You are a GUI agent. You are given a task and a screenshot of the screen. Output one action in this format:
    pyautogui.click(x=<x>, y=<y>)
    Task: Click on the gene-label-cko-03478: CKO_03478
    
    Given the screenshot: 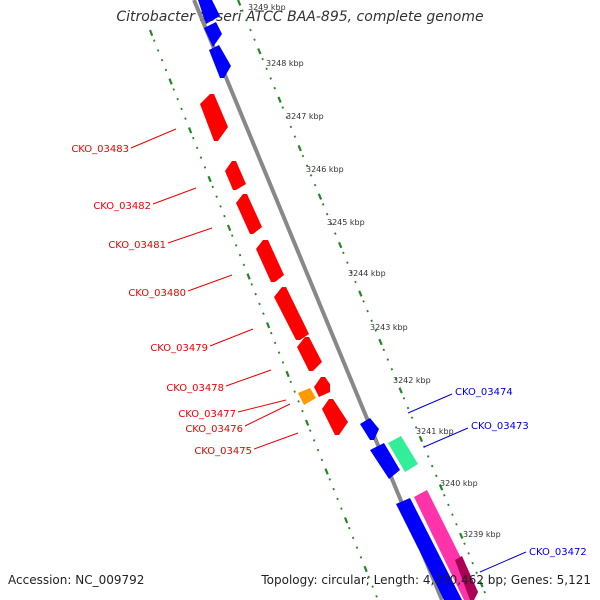 What is the action you would take?
    pyautogui.click(x=195, y=388)
    